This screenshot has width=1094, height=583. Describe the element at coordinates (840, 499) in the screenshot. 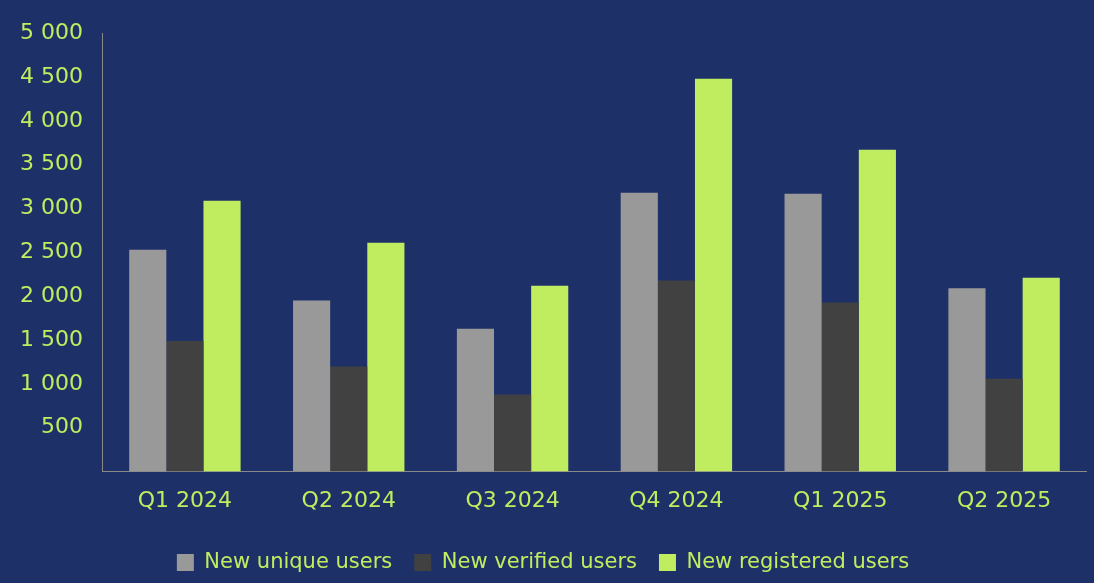

I see `x-tick-label: Q1 2025` at that location.